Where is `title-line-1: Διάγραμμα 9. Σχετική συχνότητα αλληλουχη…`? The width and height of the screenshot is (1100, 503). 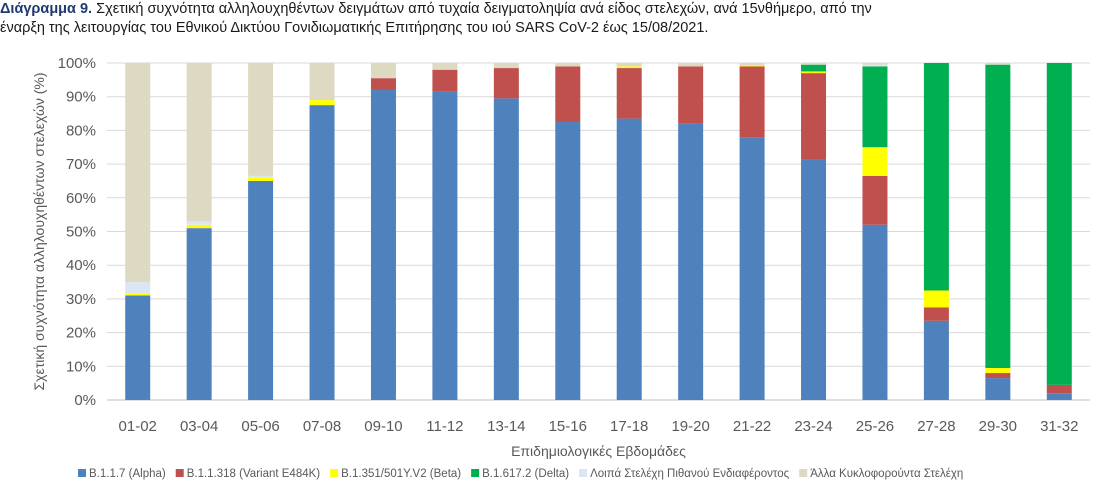
title-line-1: Διάγραμμα 9. Σχετική συχνότητα αλληλουχη… is located at coordinates (550, 9).